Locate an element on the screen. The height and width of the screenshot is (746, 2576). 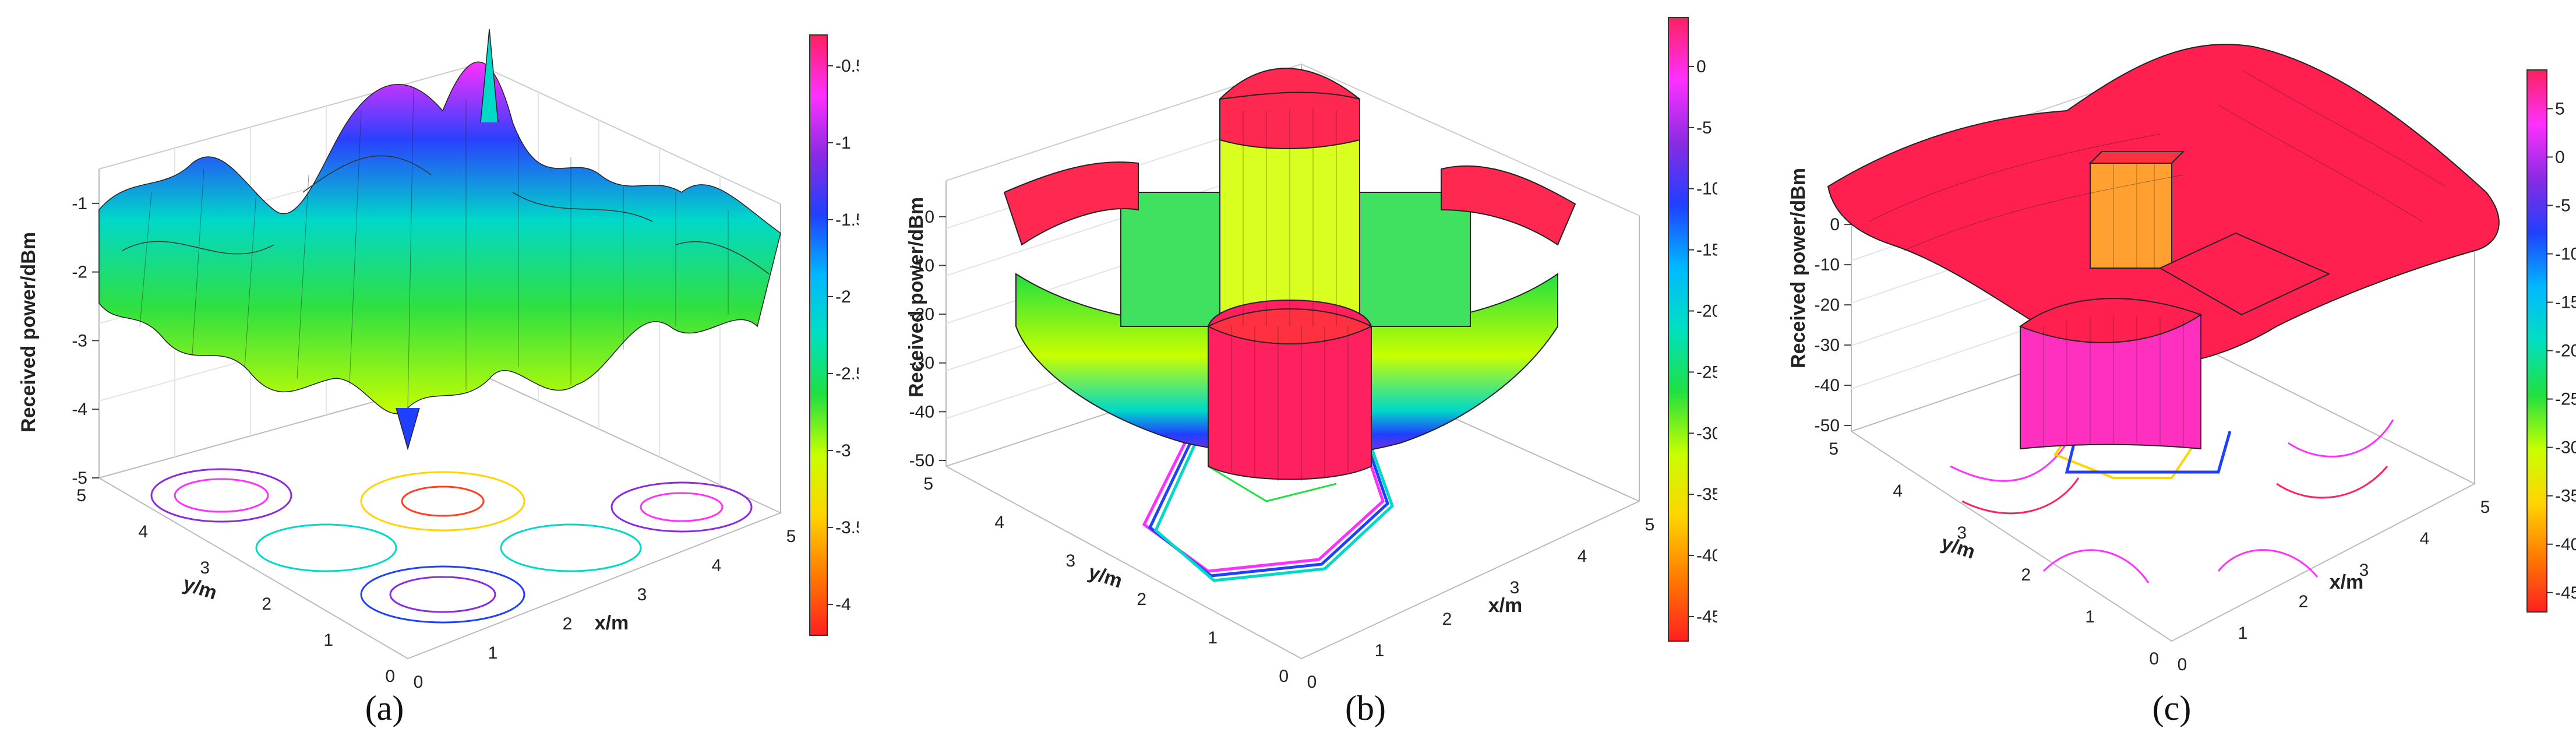
x-axis-label-a: x/m is located at coordinates (612, 623).